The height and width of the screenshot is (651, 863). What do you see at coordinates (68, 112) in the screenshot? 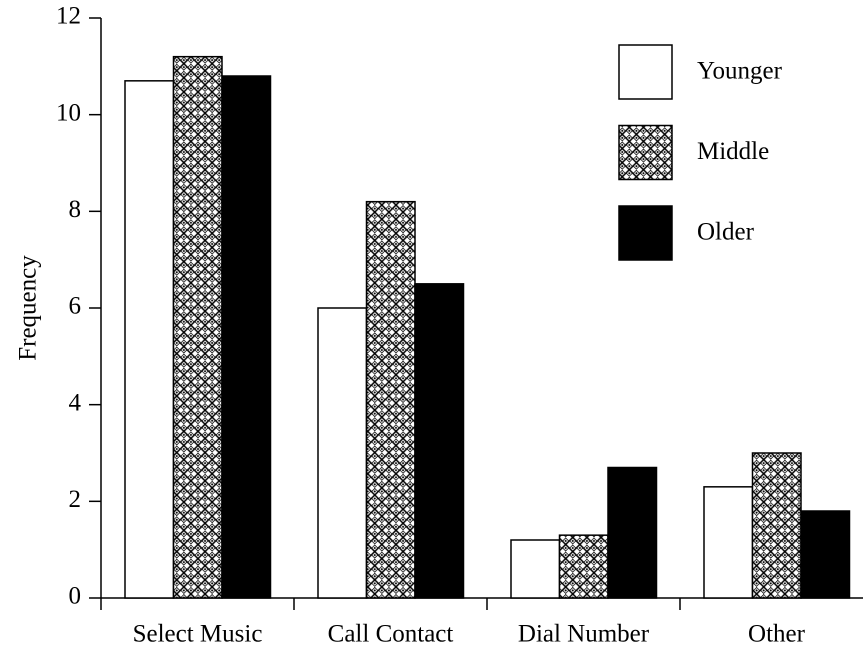
I see `y-tick-label: 10` at bounding box center [68, 112].